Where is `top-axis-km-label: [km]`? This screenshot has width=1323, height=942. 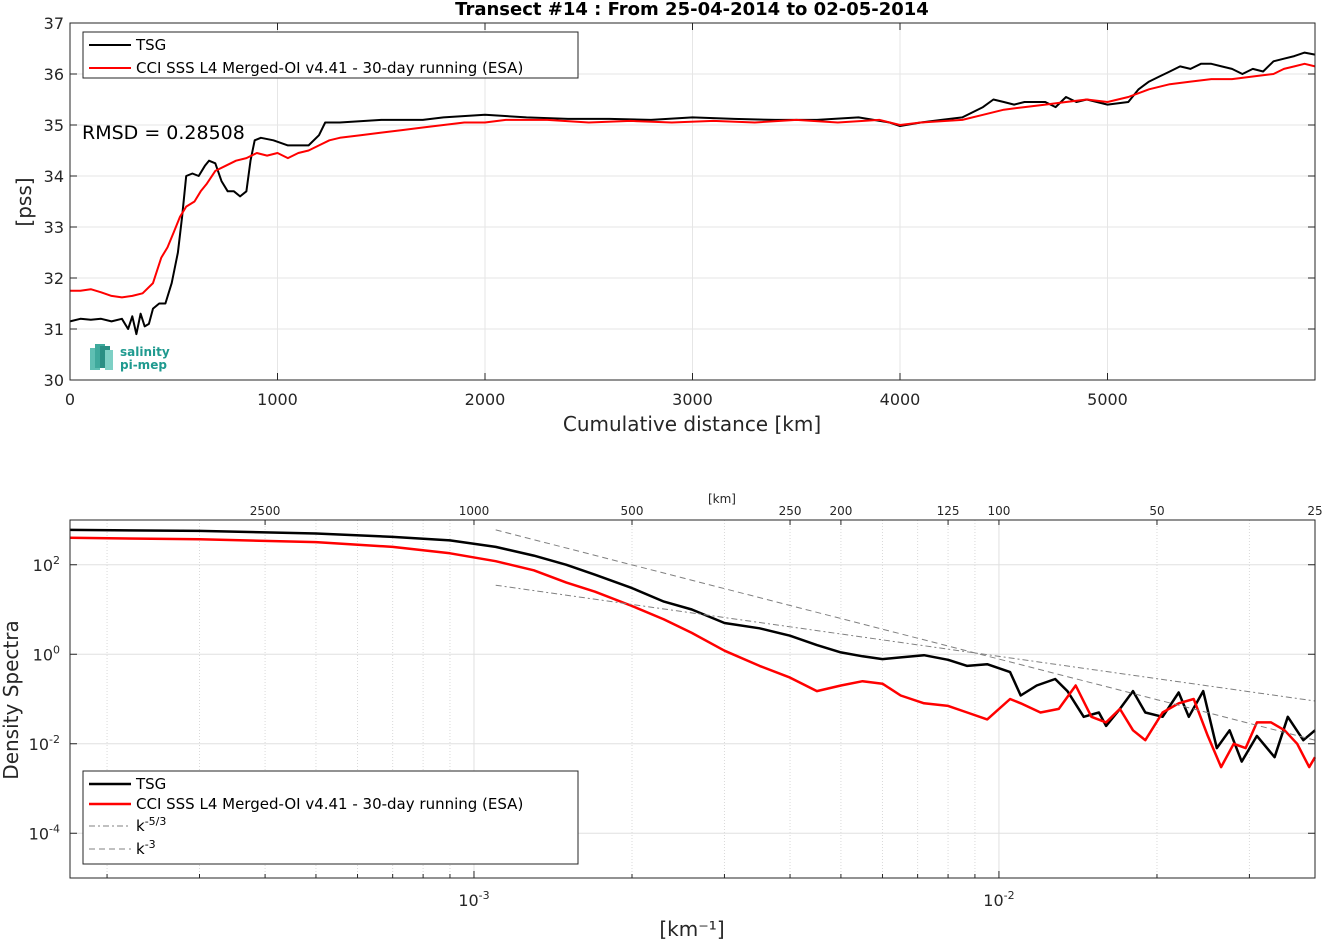 top-axis-km-label: [km] is located at coordinates (722, 499).